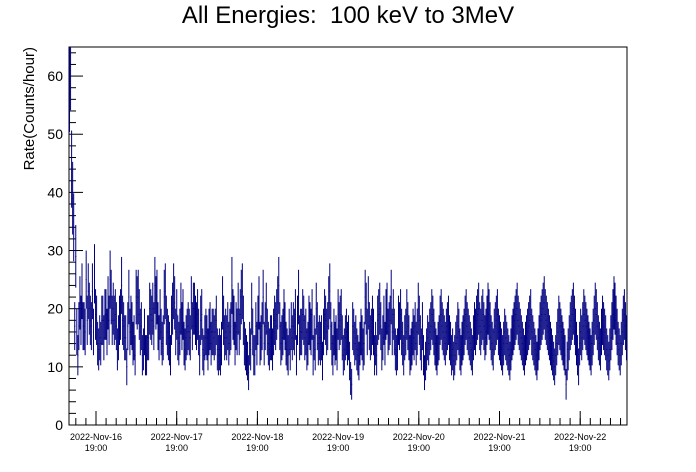 The height and width of the screenshot is (472, 696). What do you see at coordinates (419, 448) in the screenshot?
I see `x-tick-time: 19:00` at bounding box center [419, 448].